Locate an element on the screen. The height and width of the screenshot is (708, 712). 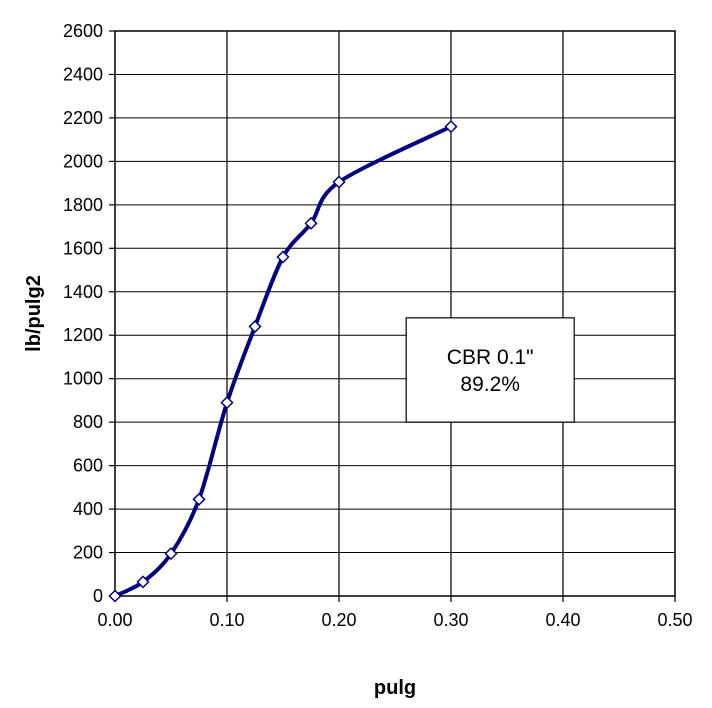
y-tick-label: 600 is located at coordinates (88, 466).